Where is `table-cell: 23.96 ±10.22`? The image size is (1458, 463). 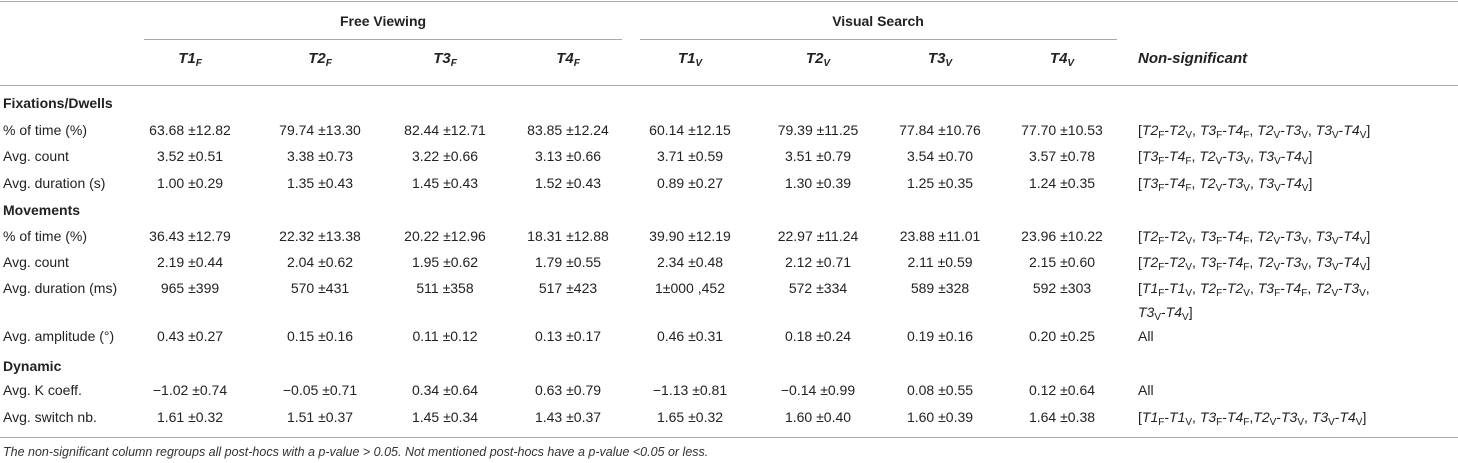
table-cell: 23.96 ±10.22 is located at coordinates (1062, 236).